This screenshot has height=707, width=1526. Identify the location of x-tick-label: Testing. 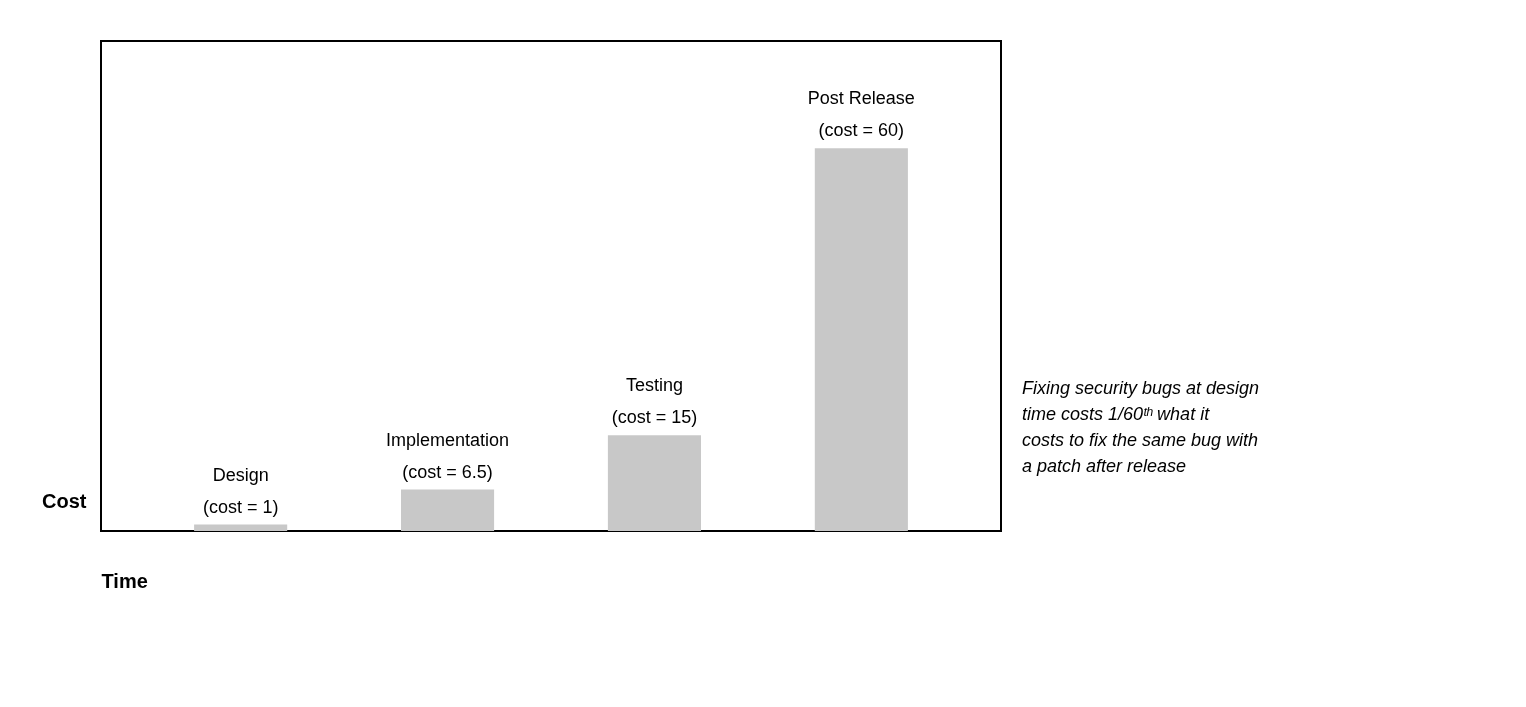
(654, 385).